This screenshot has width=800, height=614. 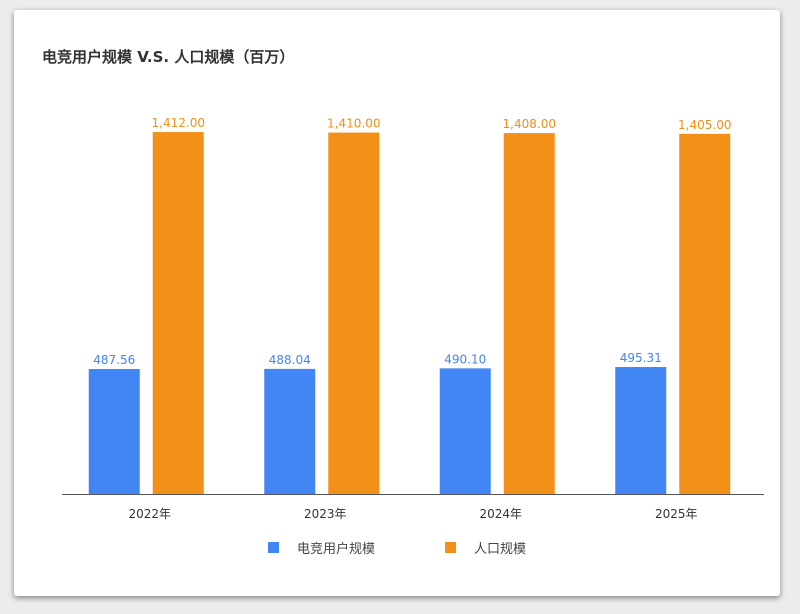 I want to click on data-label-population-1: 1,410.00, so click(x=353, y=124).